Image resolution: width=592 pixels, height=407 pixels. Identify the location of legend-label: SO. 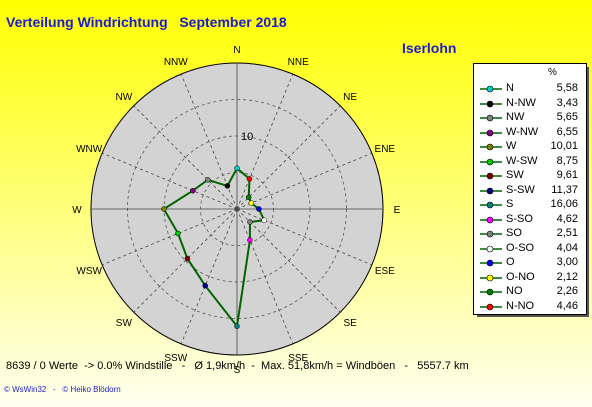
(514, 233).